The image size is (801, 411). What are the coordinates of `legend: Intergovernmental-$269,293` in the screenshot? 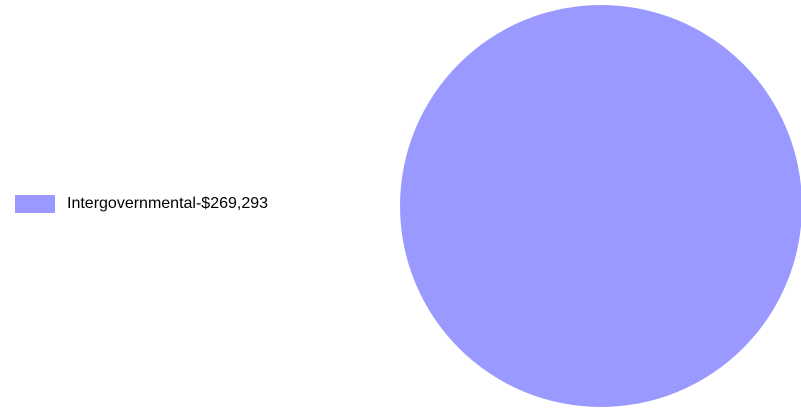 It's located at (141, 204).